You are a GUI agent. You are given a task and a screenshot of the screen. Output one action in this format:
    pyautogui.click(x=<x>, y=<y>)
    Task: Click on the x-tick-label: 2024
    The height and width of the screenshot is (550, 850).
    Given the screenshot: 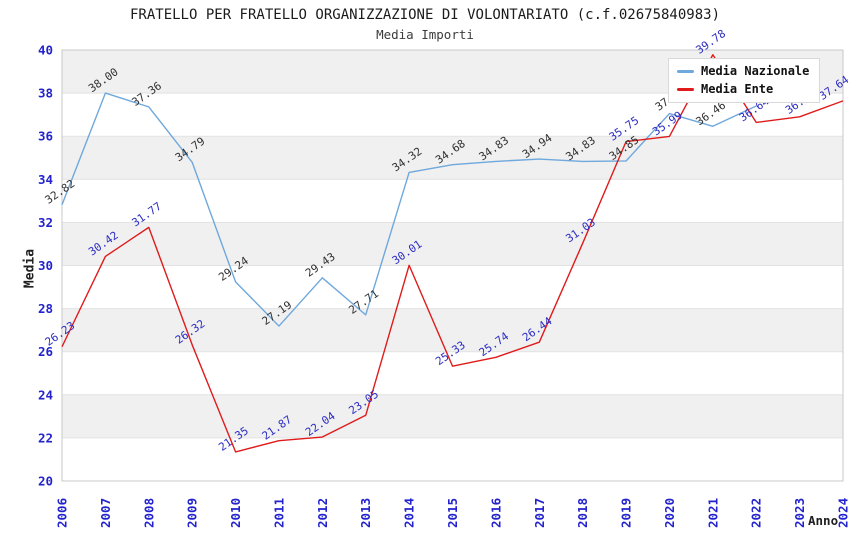 What is the action you would take?
    pyautogui.click(x=843, y=513)
    